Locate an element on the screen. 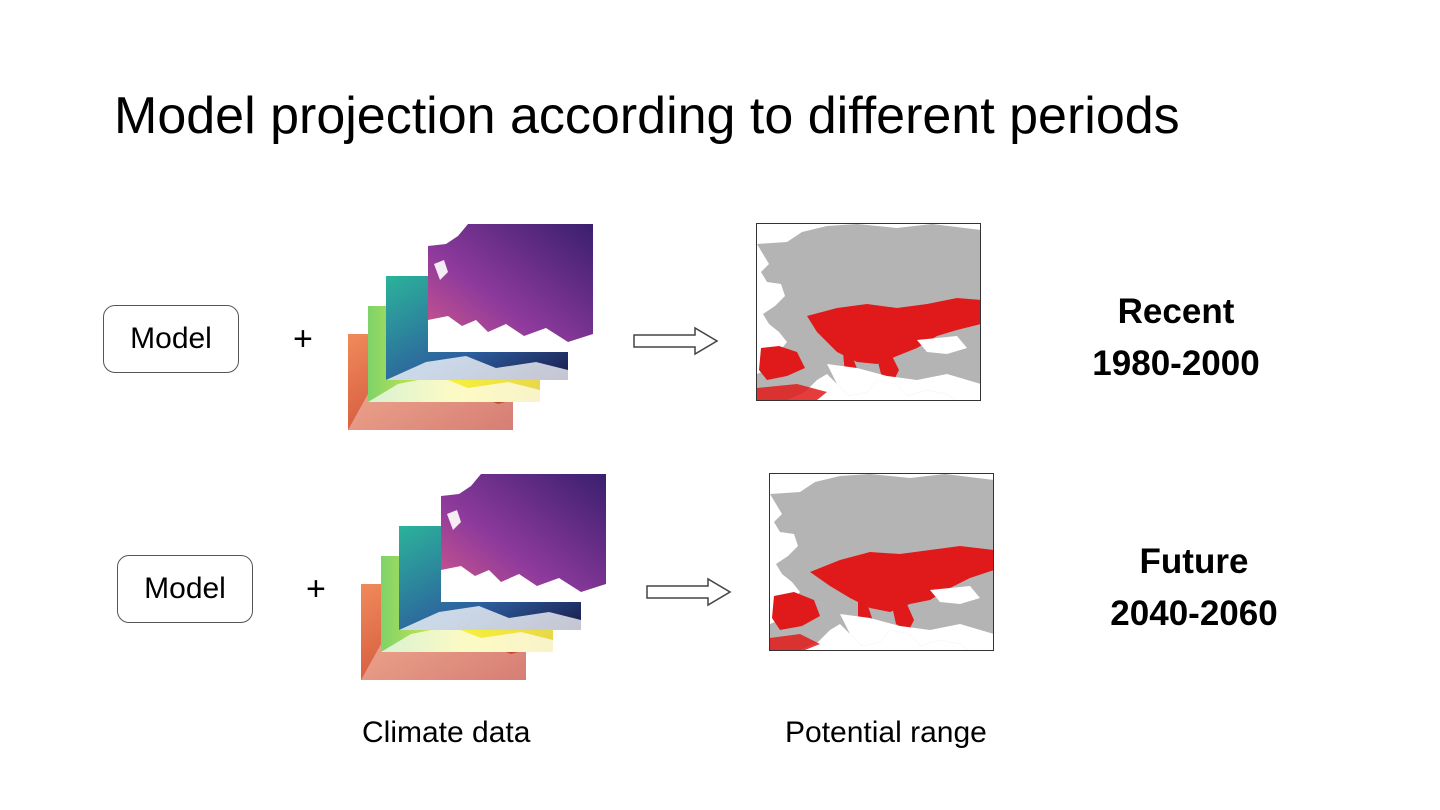 The width and height of the screenshot is (1440, 810). period-name: Future is located at coordinates (1194, 561).